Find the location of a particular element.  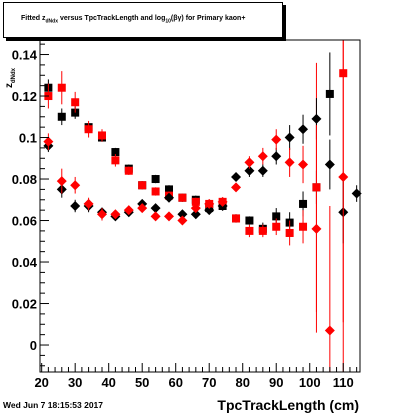

x-tick-label: 20 is located at coordinates (41, 382).